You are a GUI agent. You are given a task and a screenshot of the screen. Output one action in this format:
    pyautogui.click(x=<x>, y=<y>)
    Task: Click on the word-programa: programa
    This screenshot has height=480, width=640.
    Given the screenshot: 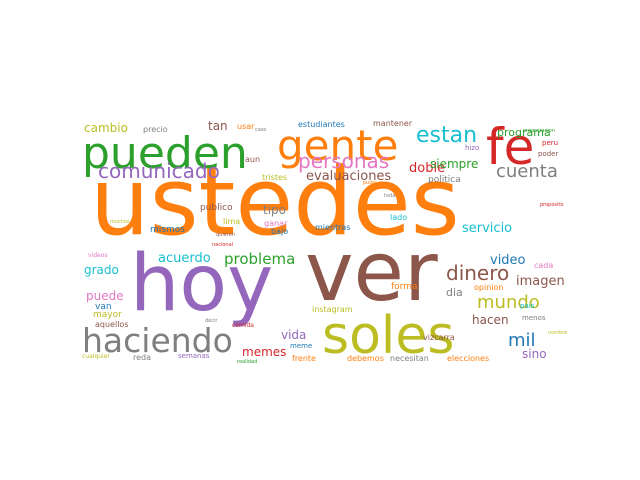 What is the action you would take?
    pyautogui.click(x=524, y=132)
    